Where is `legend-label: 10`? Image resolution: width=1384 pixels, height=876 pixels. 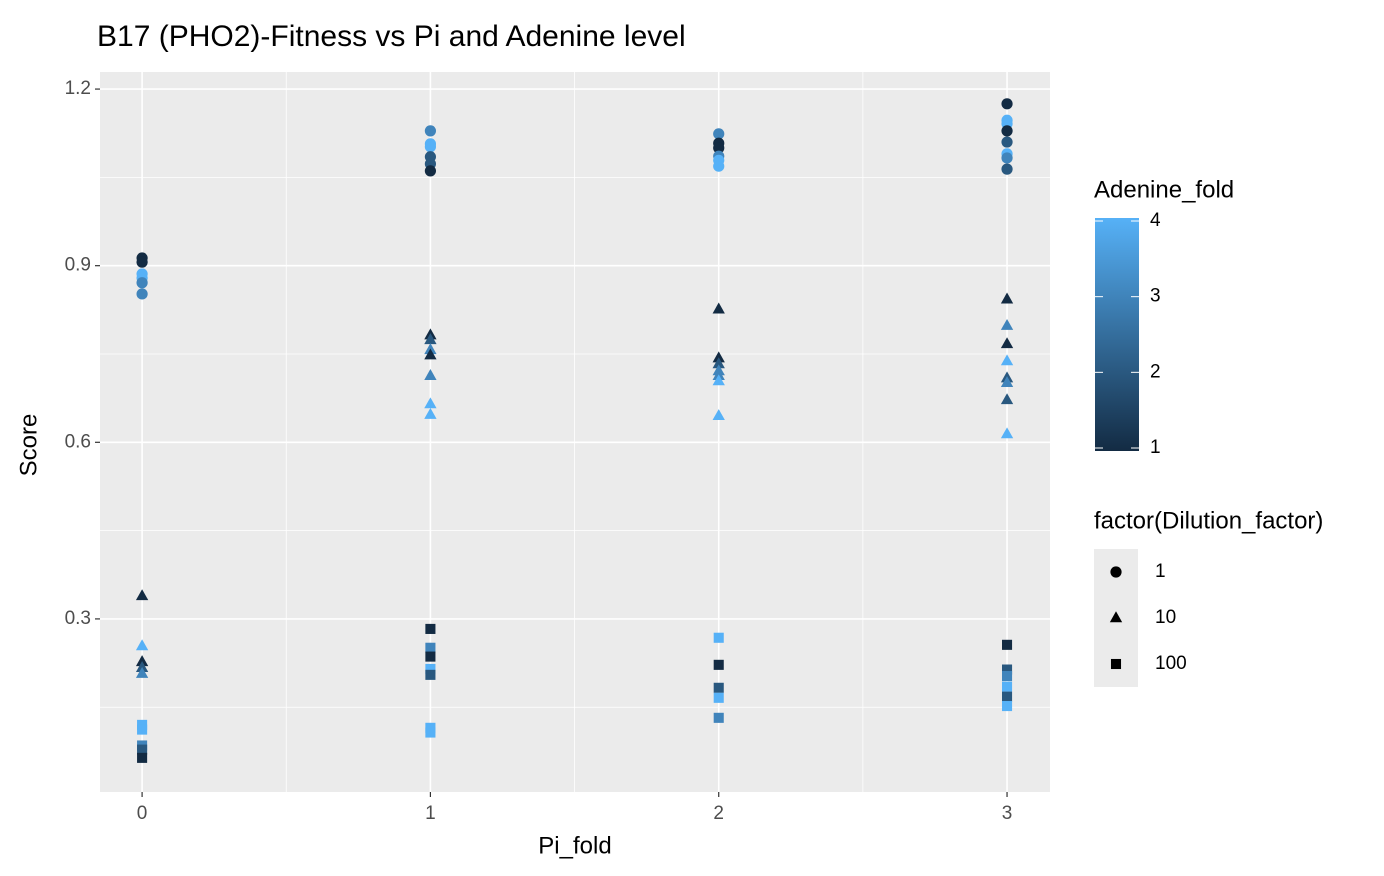 legend-label: 10 is located at coordinates (1165, 617).